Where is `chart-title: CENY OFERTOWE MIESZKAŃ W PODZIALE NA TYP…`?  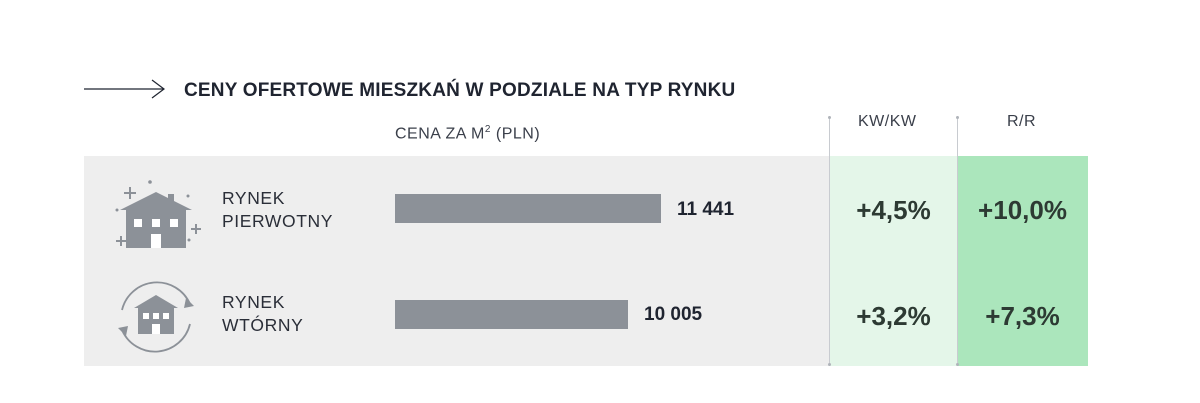
chart-title: CENY OFERTOWE MIESZKAŃ W PODZIALE NA TYP… is located at coordinates (460, 90).